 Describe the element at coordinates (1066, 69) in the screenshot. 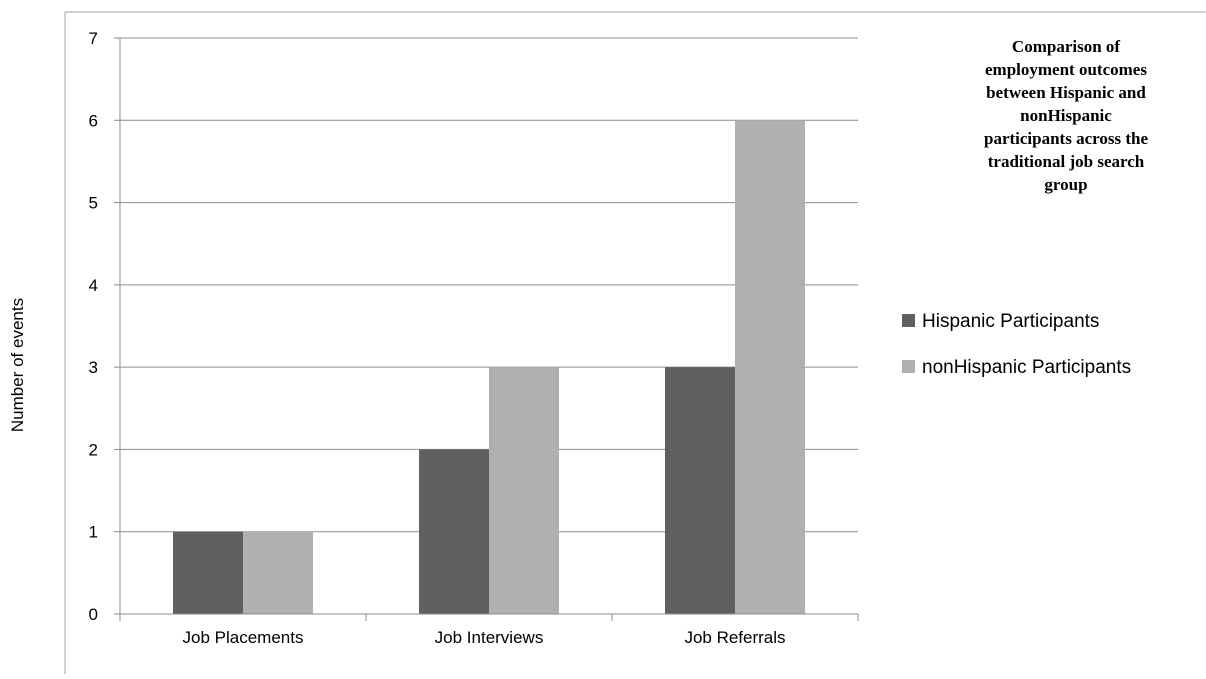

I see `chart-title-line: employment outcomes` at that location.